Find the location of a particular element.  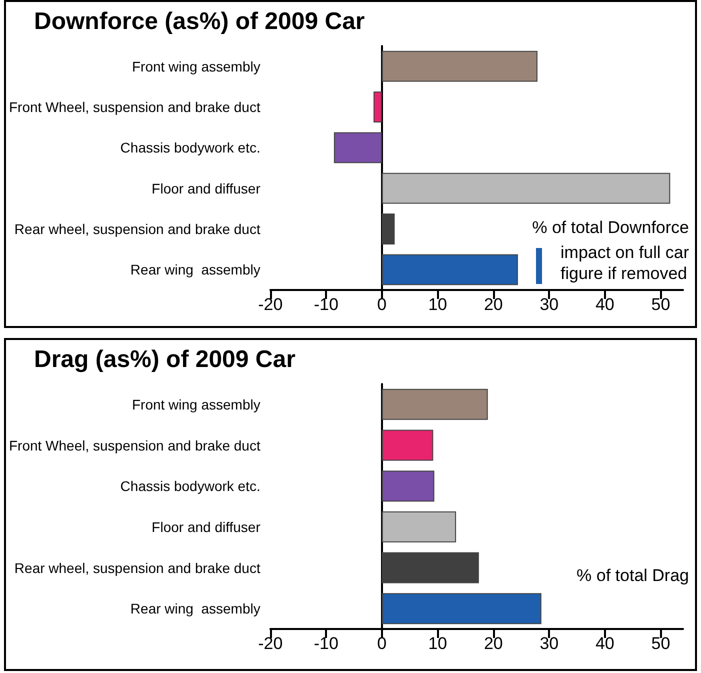

annotation: impact on full car figure if removed is located at coordinates (624, 263).